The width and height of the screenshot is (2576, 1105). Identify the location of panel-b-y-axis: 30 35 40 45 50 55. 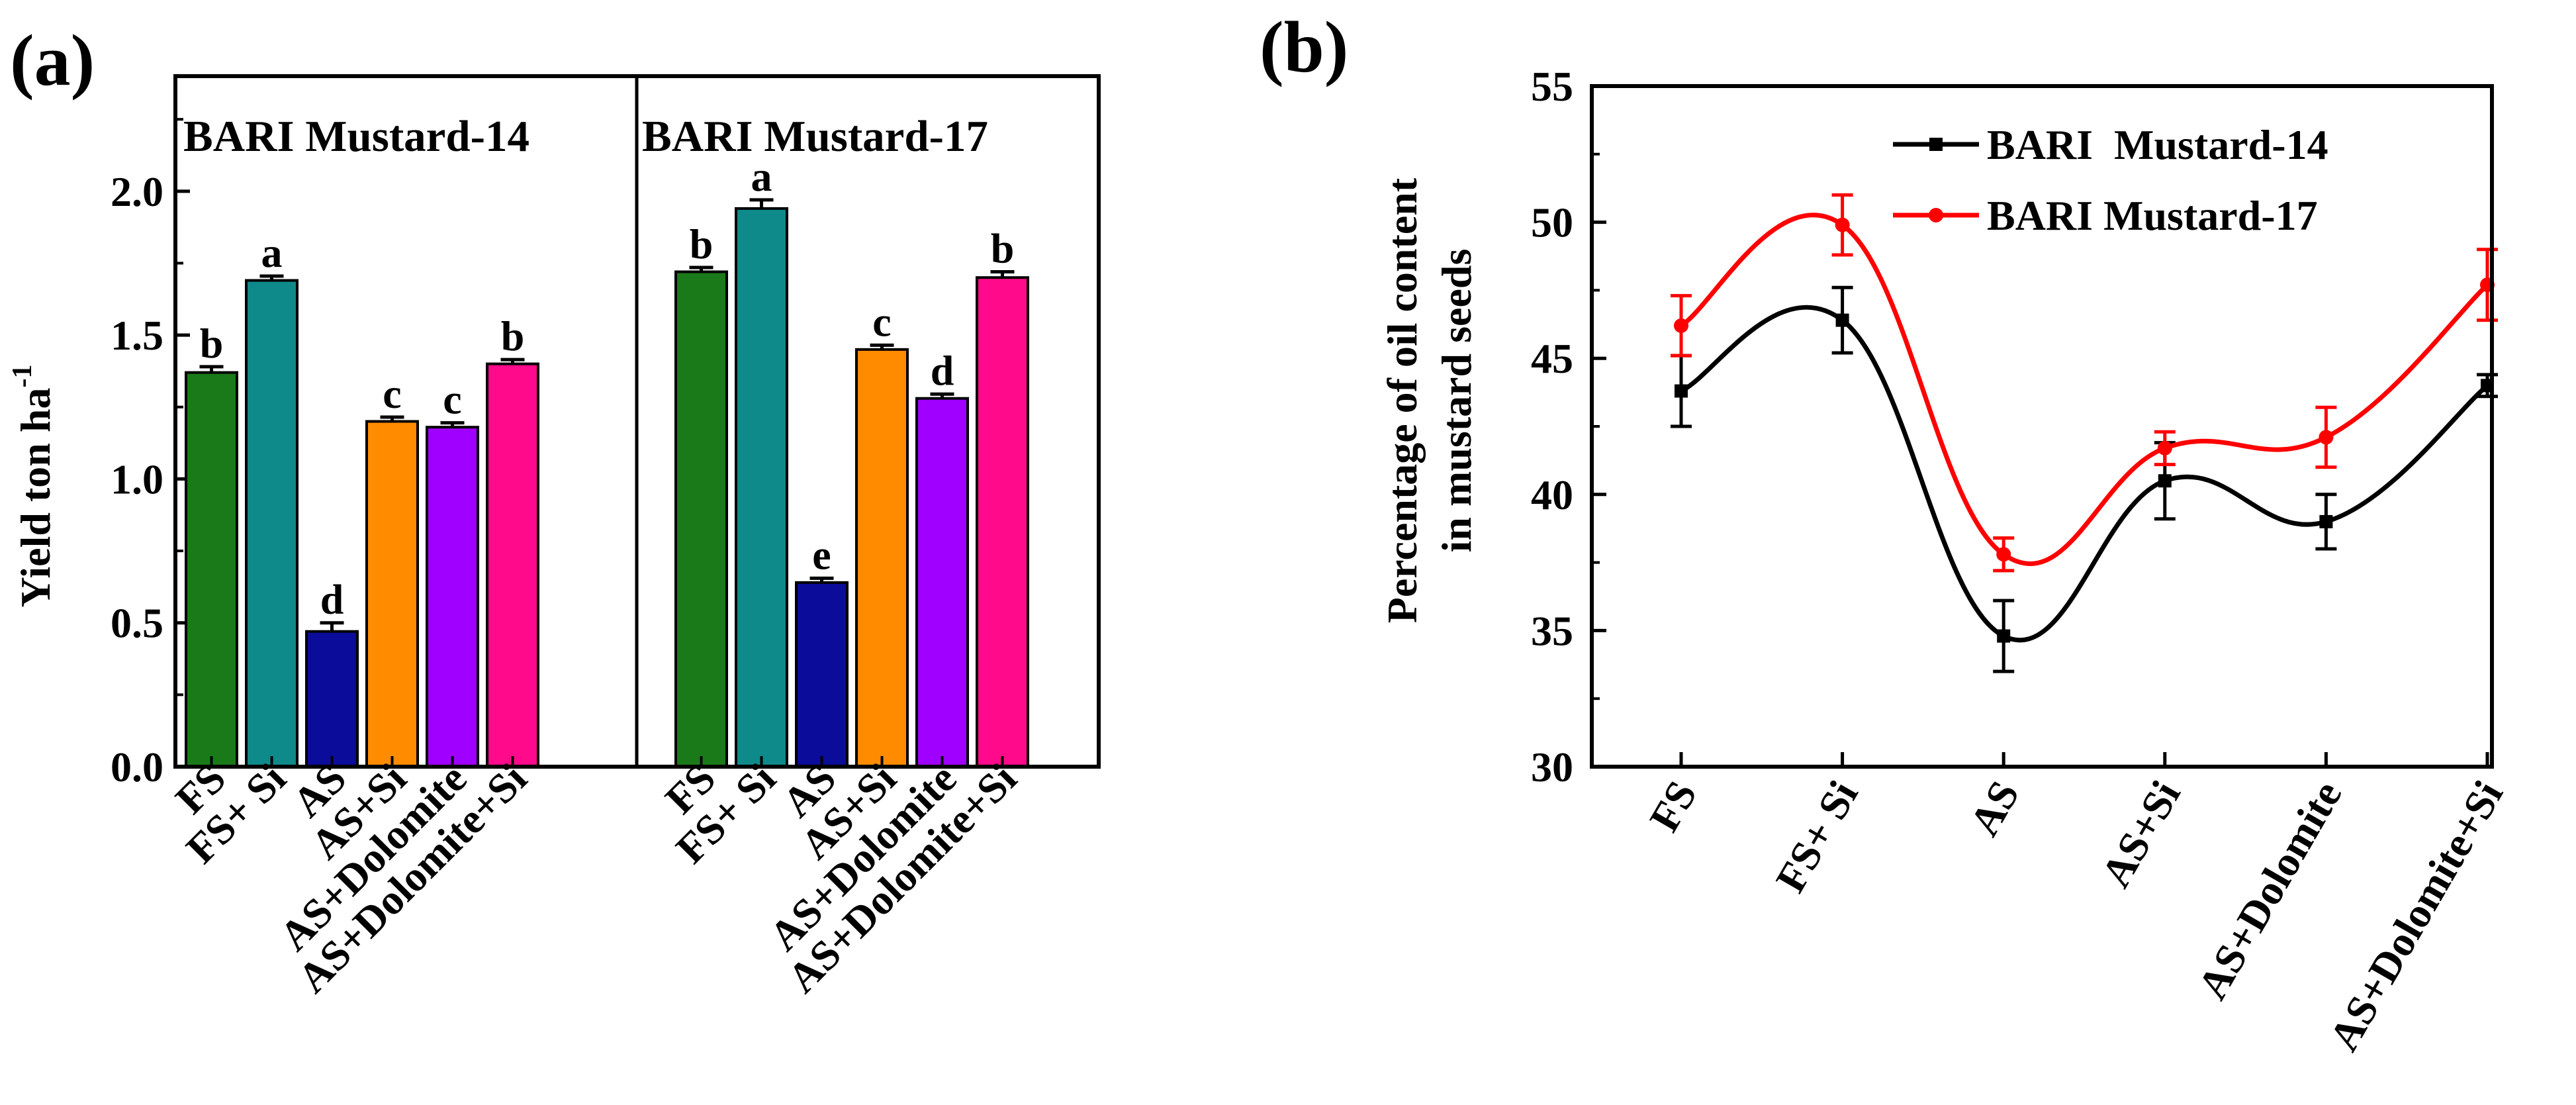
(1569, 427).